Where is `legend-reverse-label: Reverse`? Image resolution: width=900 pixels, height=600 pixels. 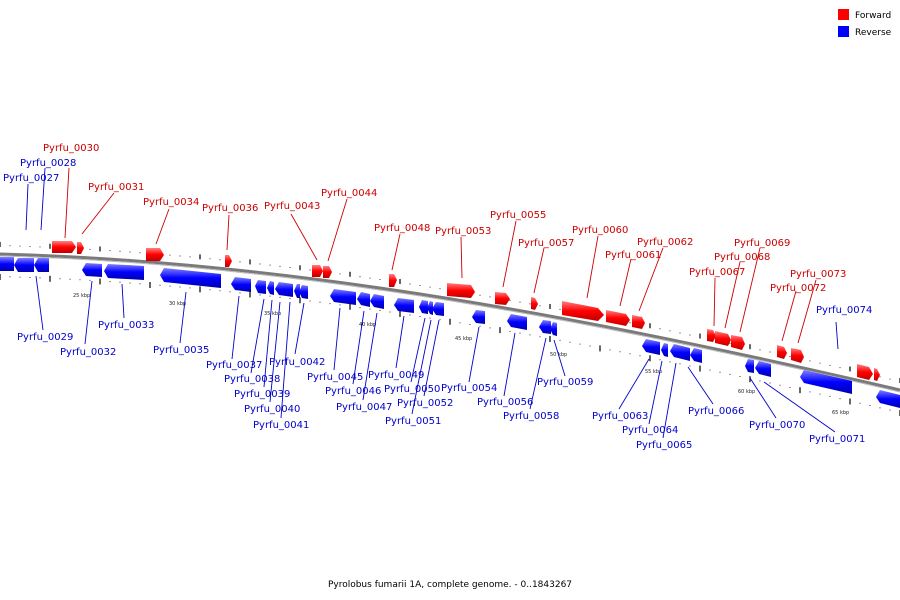 legend-reverse-label: Reverse is located at coordinates (873, 33).